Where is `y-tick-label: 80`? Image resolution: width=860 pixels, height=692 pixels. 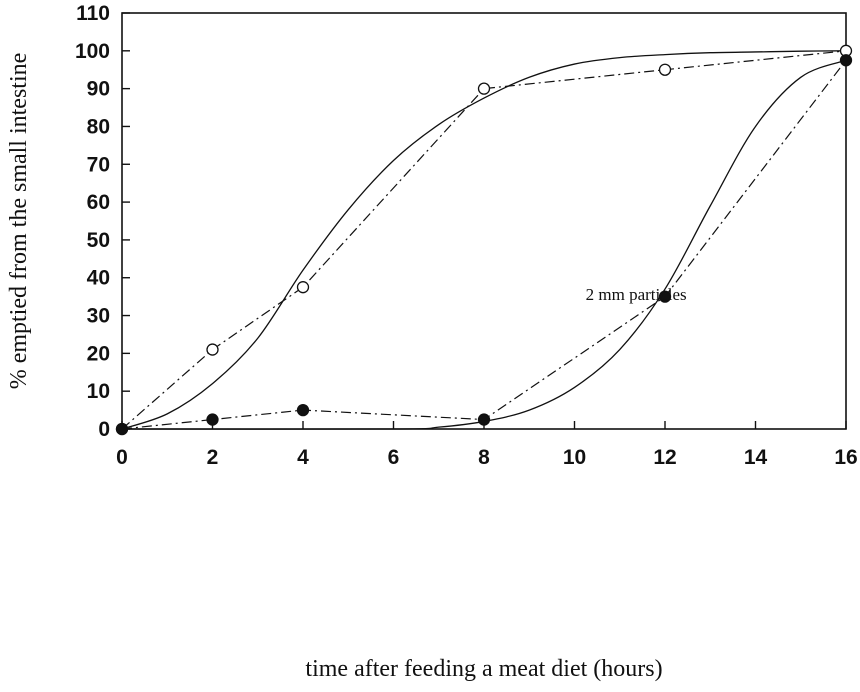 y-tick-label: 80 is located at coordinates (98, 126).